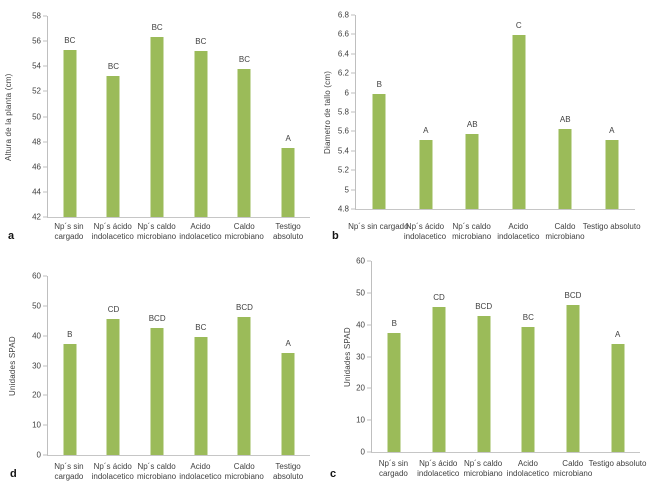  Describe the element at coordinates (360, 420) in the screenshot. I see `y-tick-label: 10` at that location.